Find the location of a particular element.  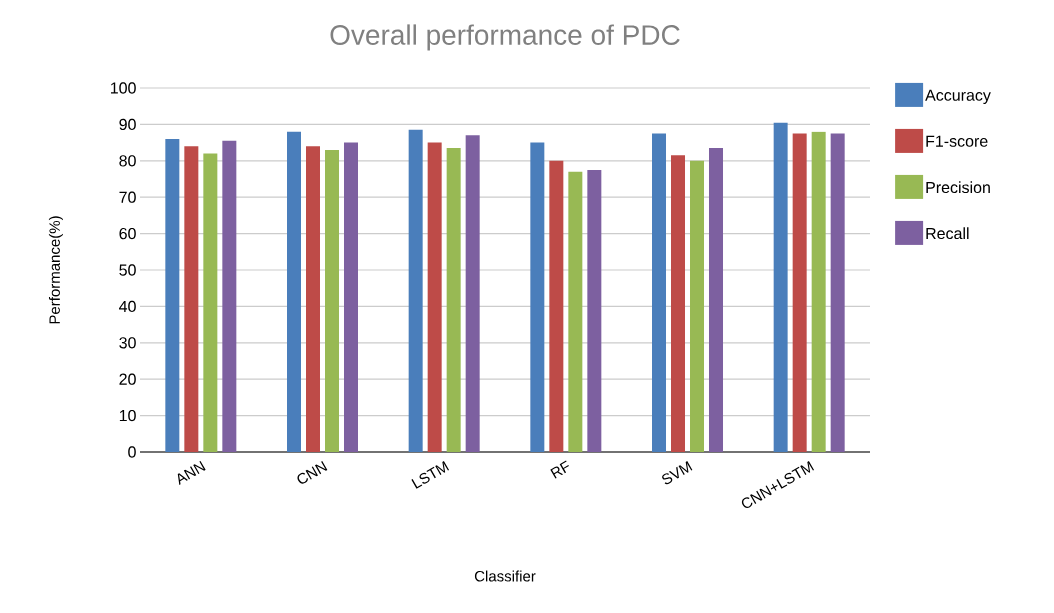

x-tick-label: ANN is located at coordinates (191, 473).